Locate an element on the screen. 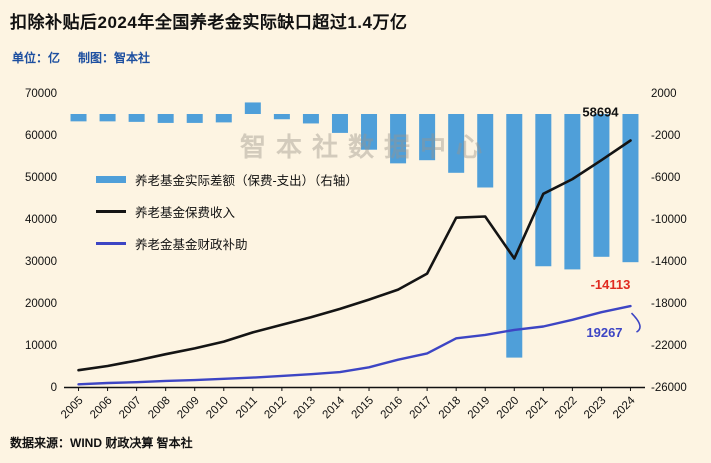  right-axis-tick--2000: -2000 is located at coordinates (665, 136).